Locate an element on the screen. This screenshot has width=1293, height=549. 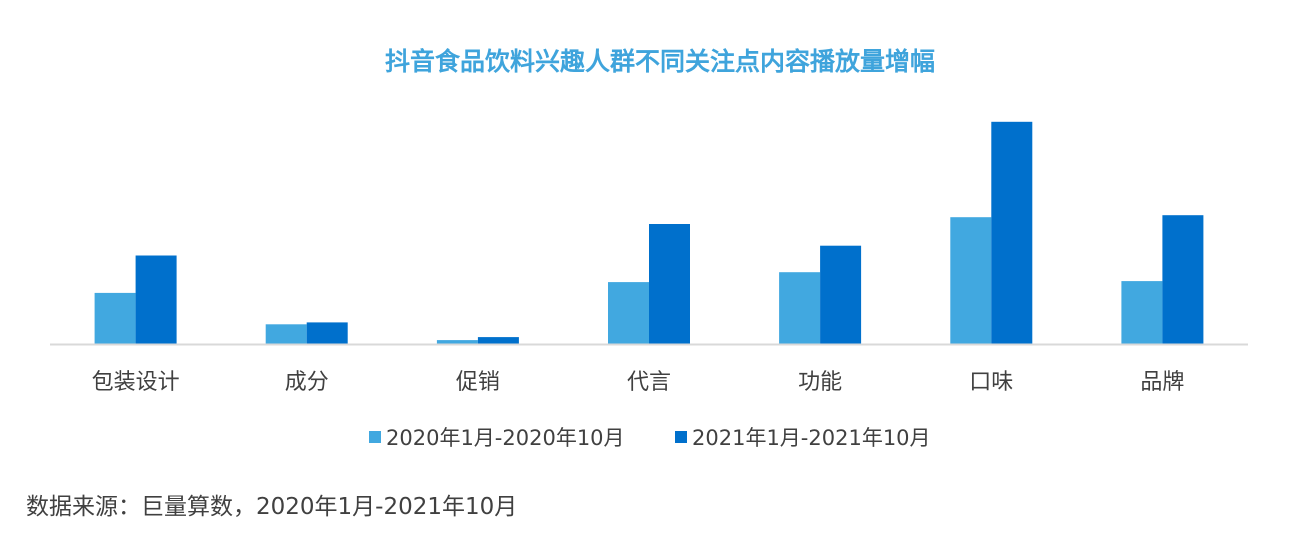
x-tick-label: 功能 is located at coordinates (820, 382).